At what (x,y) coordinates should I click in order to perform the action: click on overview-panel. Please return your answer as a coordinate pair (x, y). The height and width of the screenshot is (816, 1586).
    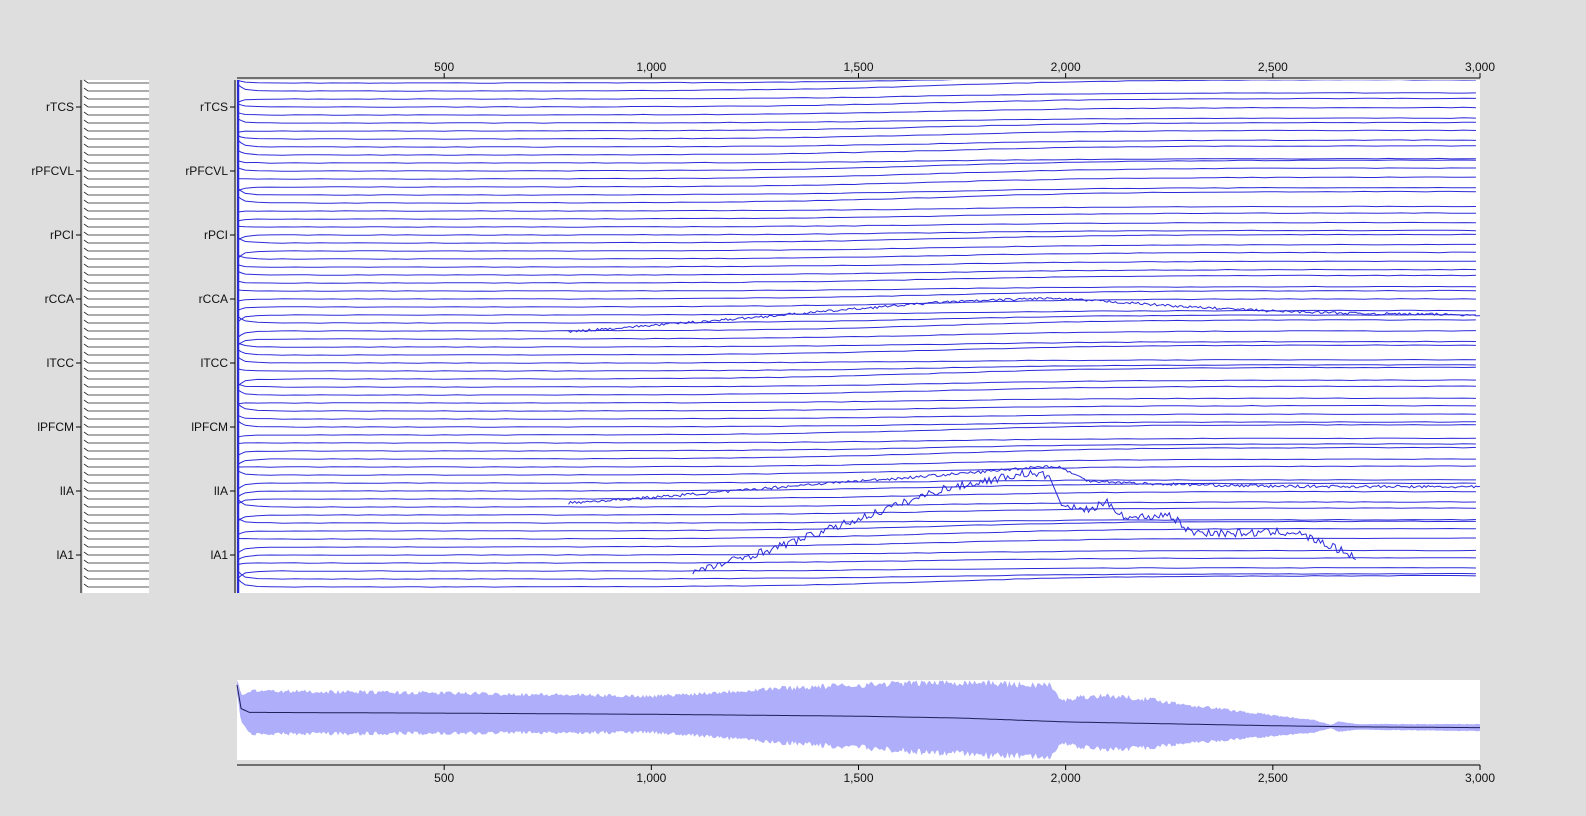
    Looking at the image, I should click on (858, 720).